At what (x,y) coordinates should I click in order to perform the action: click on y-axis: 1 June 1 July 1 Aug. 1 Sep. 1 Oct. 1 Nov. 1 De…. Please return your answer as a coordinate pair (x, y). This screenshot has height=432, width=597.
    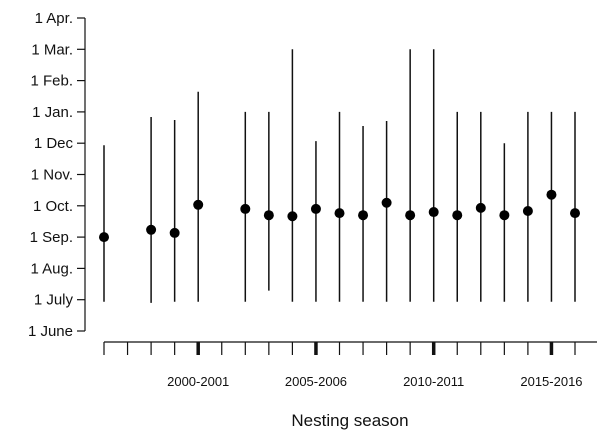
    Looking at the image, I should click on (57, 175).